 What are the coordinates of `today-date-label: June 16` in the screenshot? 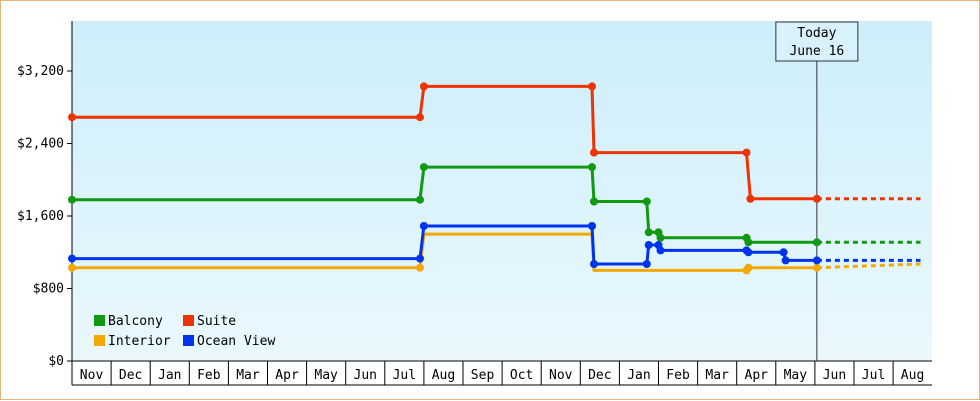 It's located at (816, 51).